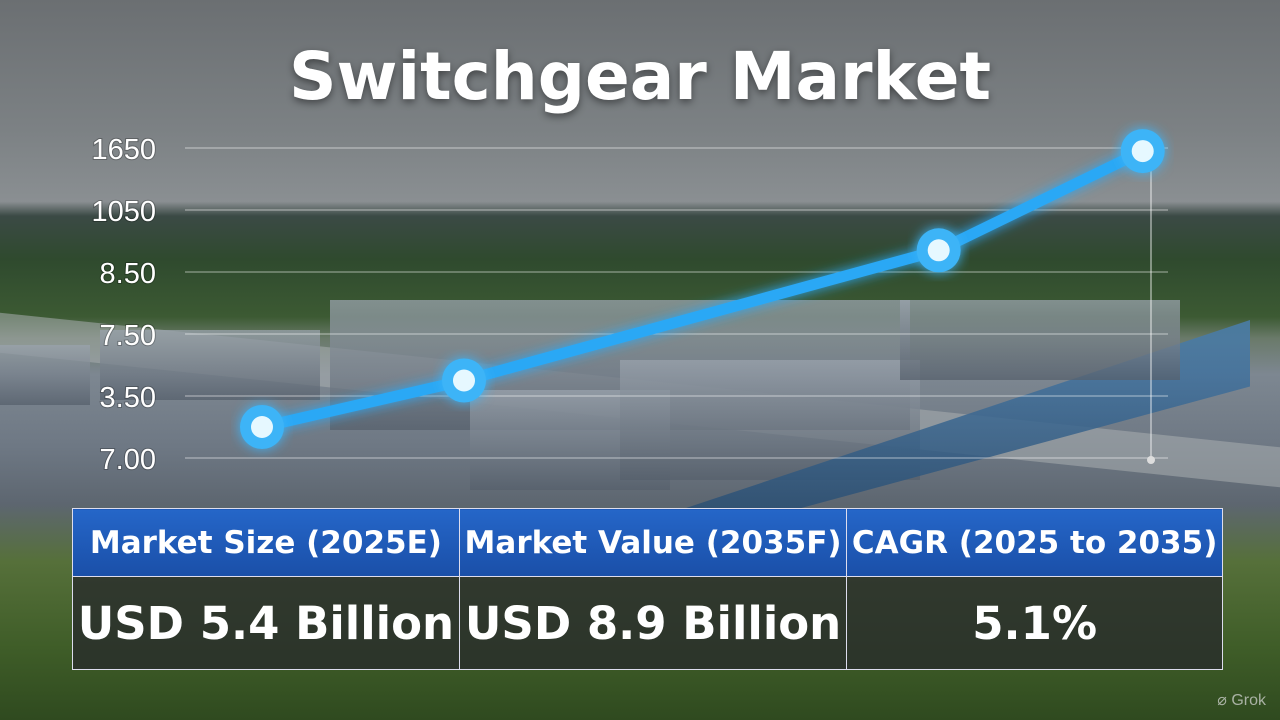  I want to click on y-tick-label: 1650, so click(123, 150).